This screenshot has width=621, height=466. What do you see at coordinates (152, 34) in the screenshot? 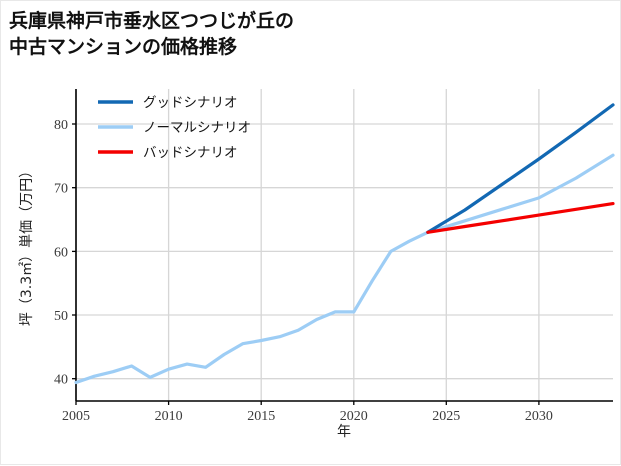
I see `chart-title: 兵庫県神戸市垂水区つつじが丘の 中古マンションの価格推移` at bounding box center [152, 34].